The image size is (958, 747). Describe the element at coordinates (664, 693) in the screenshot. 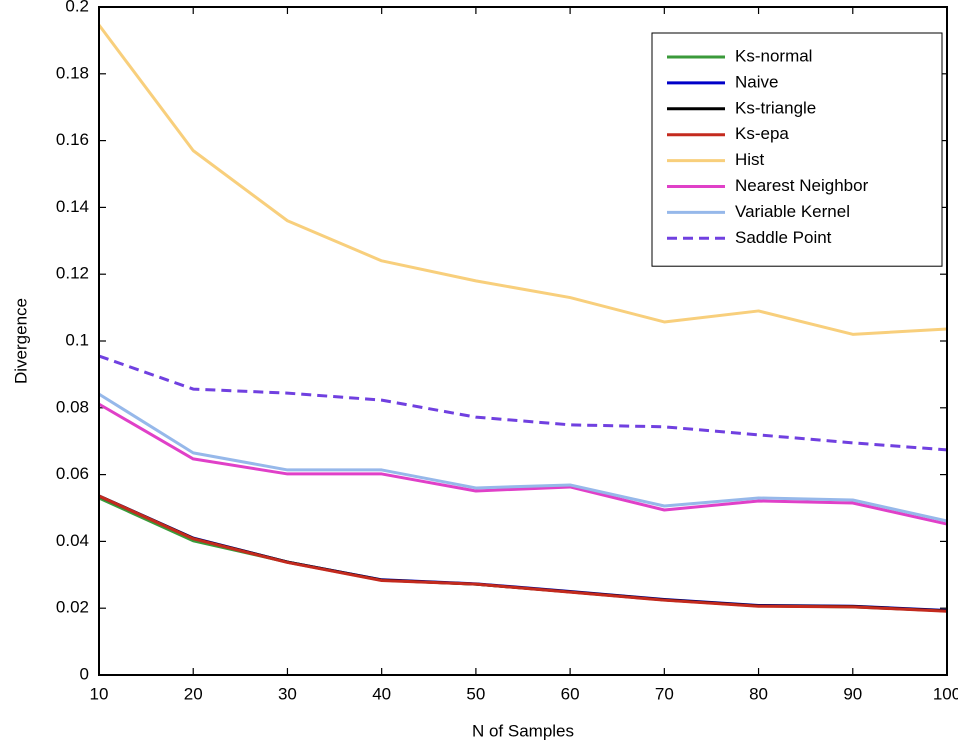

I see `x-tick-label: 70` at that location.